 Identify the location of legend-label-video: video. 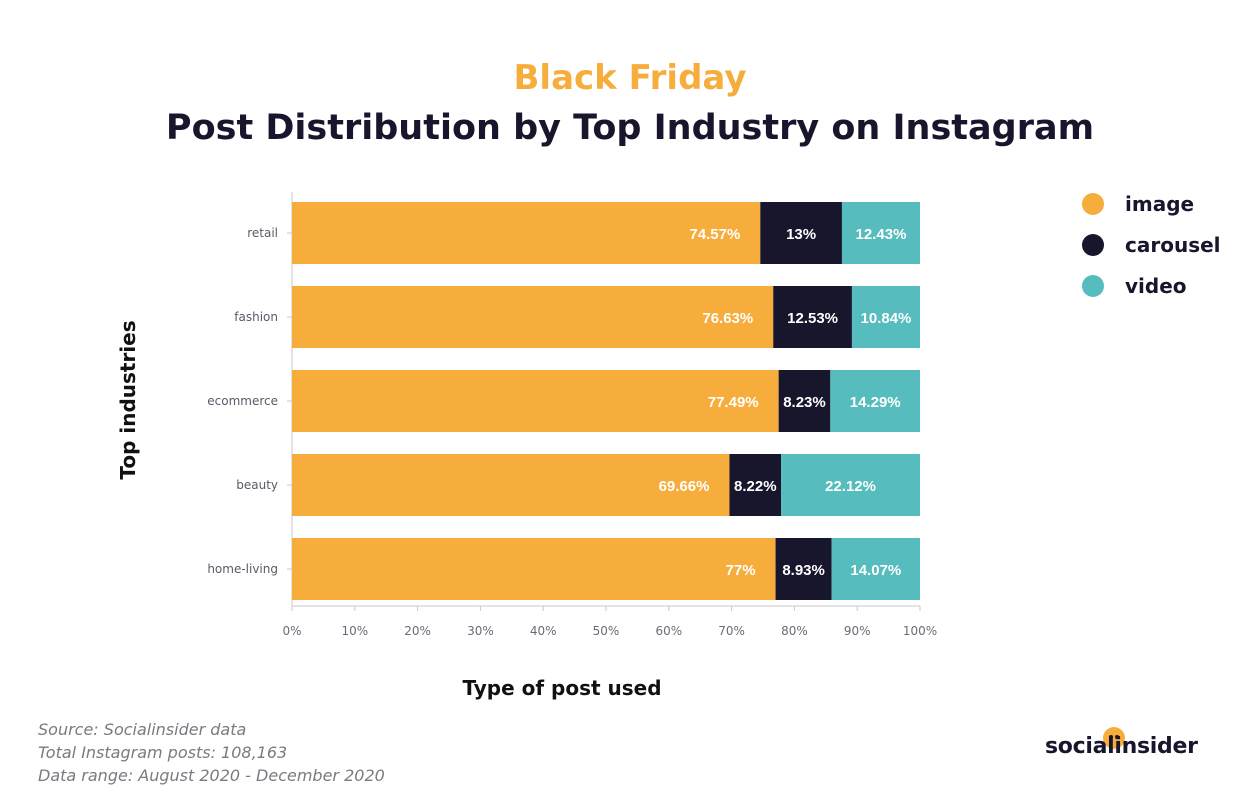
(1156, 285).